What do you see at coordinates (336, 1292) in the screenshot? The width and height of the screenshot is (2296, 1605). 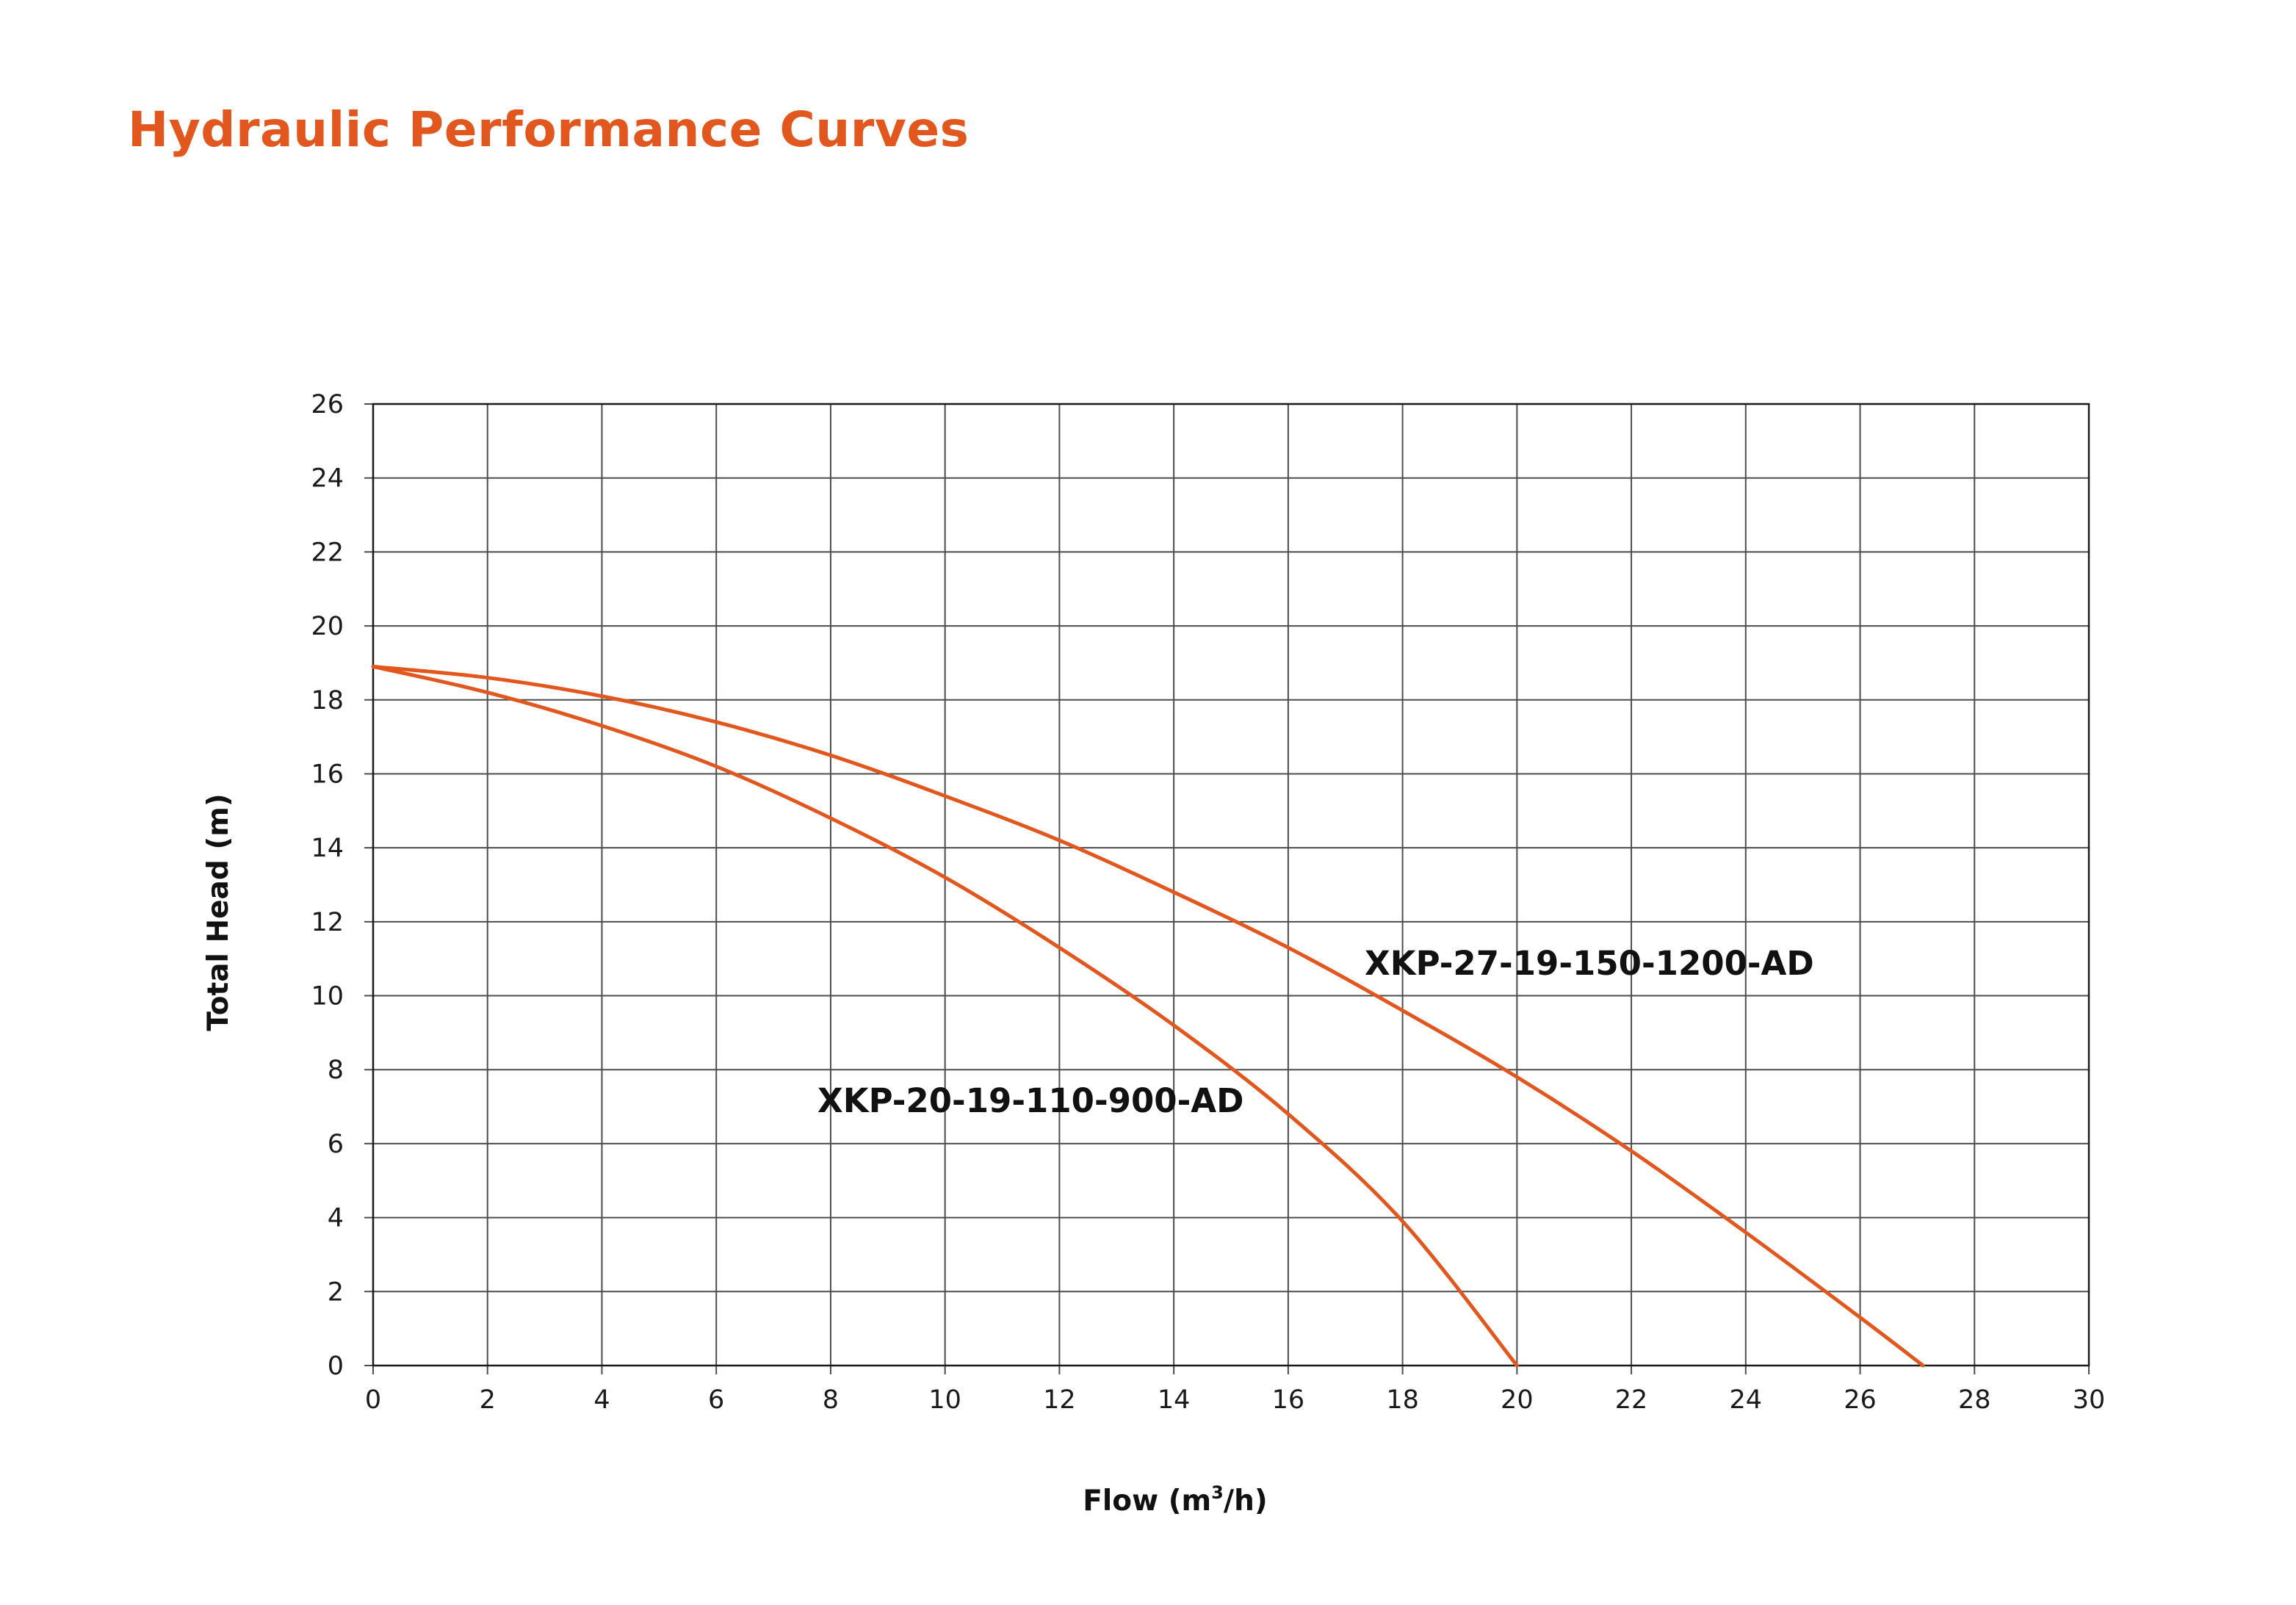 I see `y-tick-label: 2` at bounding box center [336, 1292].